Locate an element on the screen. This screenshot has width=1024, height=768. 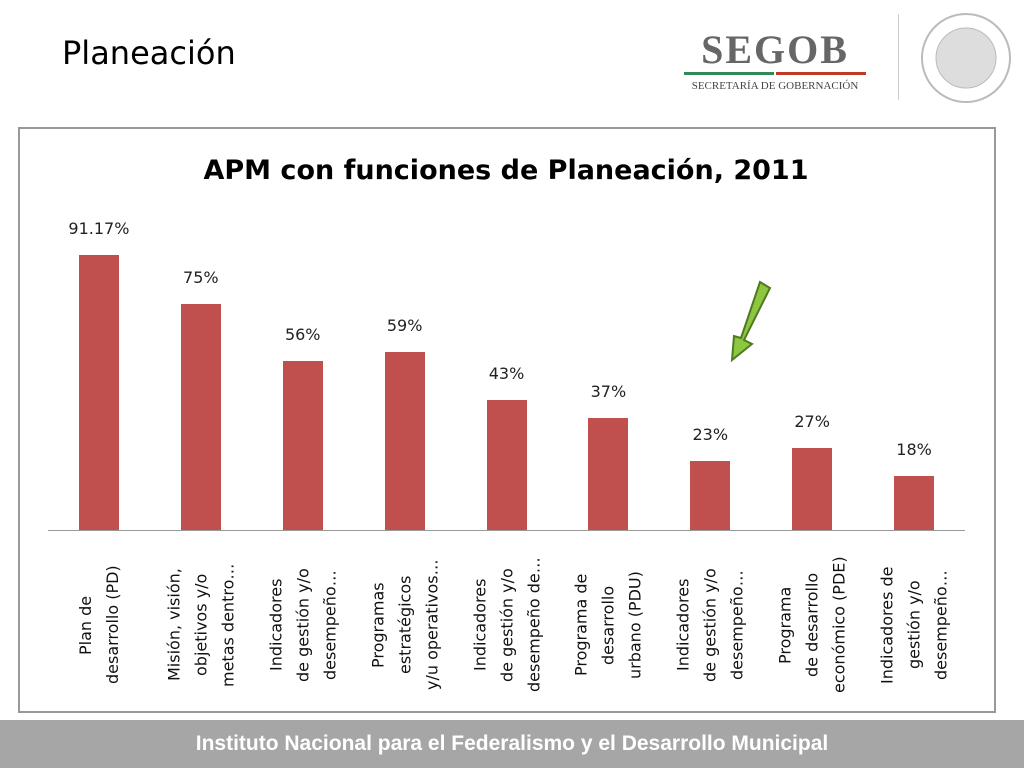
value-label: 59% is located at coordinates (404, 325).